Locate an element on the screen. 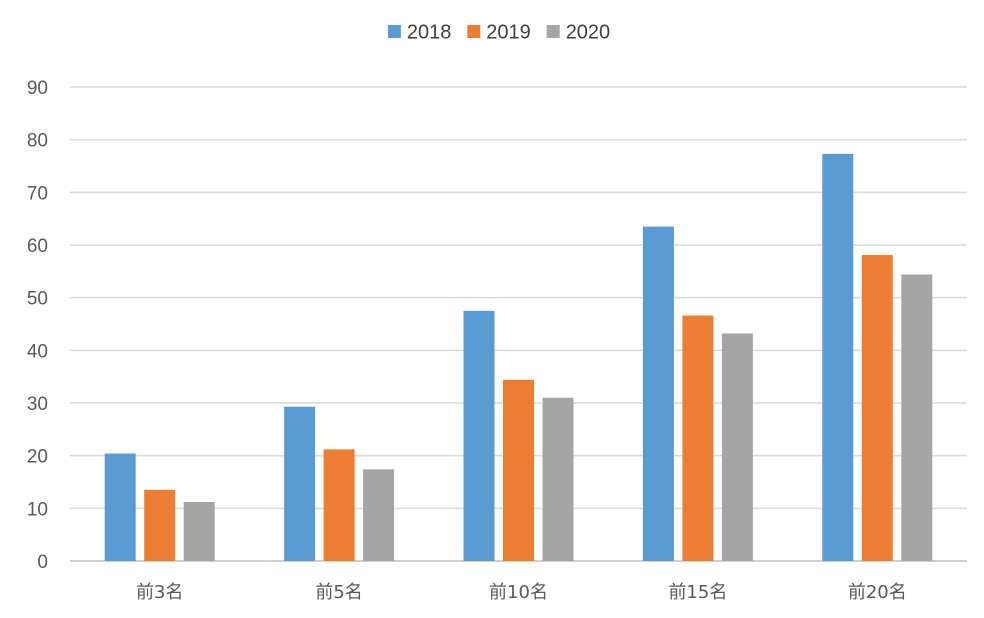  y-tick-label: 10 is located at coordinates (37, 509).